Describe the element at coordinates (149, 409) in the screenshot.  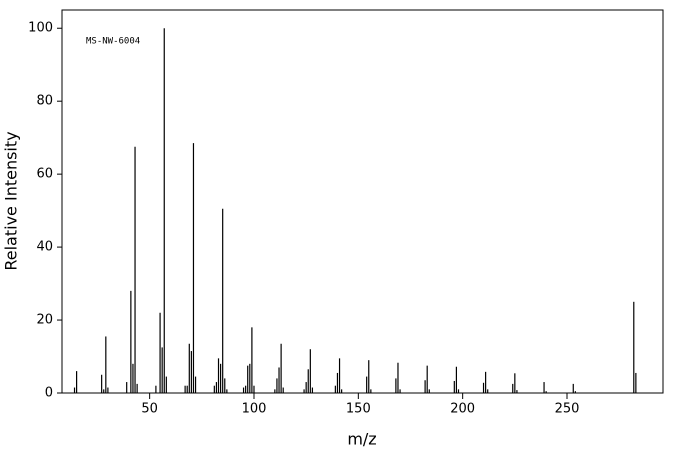
I see `x-tick-label: 50` at that location.